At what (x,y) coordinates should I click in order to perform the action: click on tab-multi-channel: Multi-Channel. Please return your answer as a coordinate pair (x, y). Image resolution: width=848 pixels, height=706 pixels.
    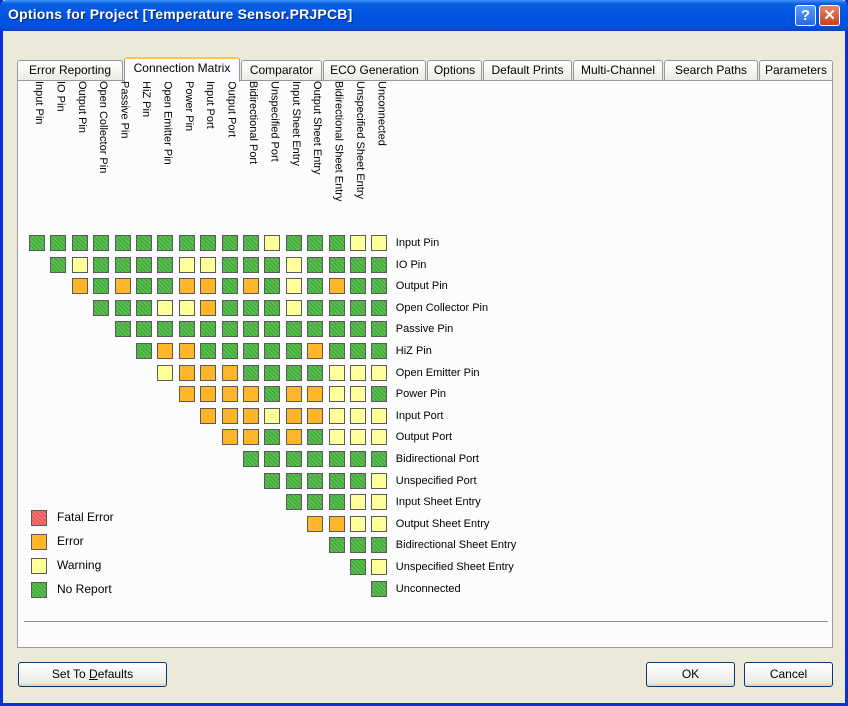
    Looking at the image, I should click on (618, 70).